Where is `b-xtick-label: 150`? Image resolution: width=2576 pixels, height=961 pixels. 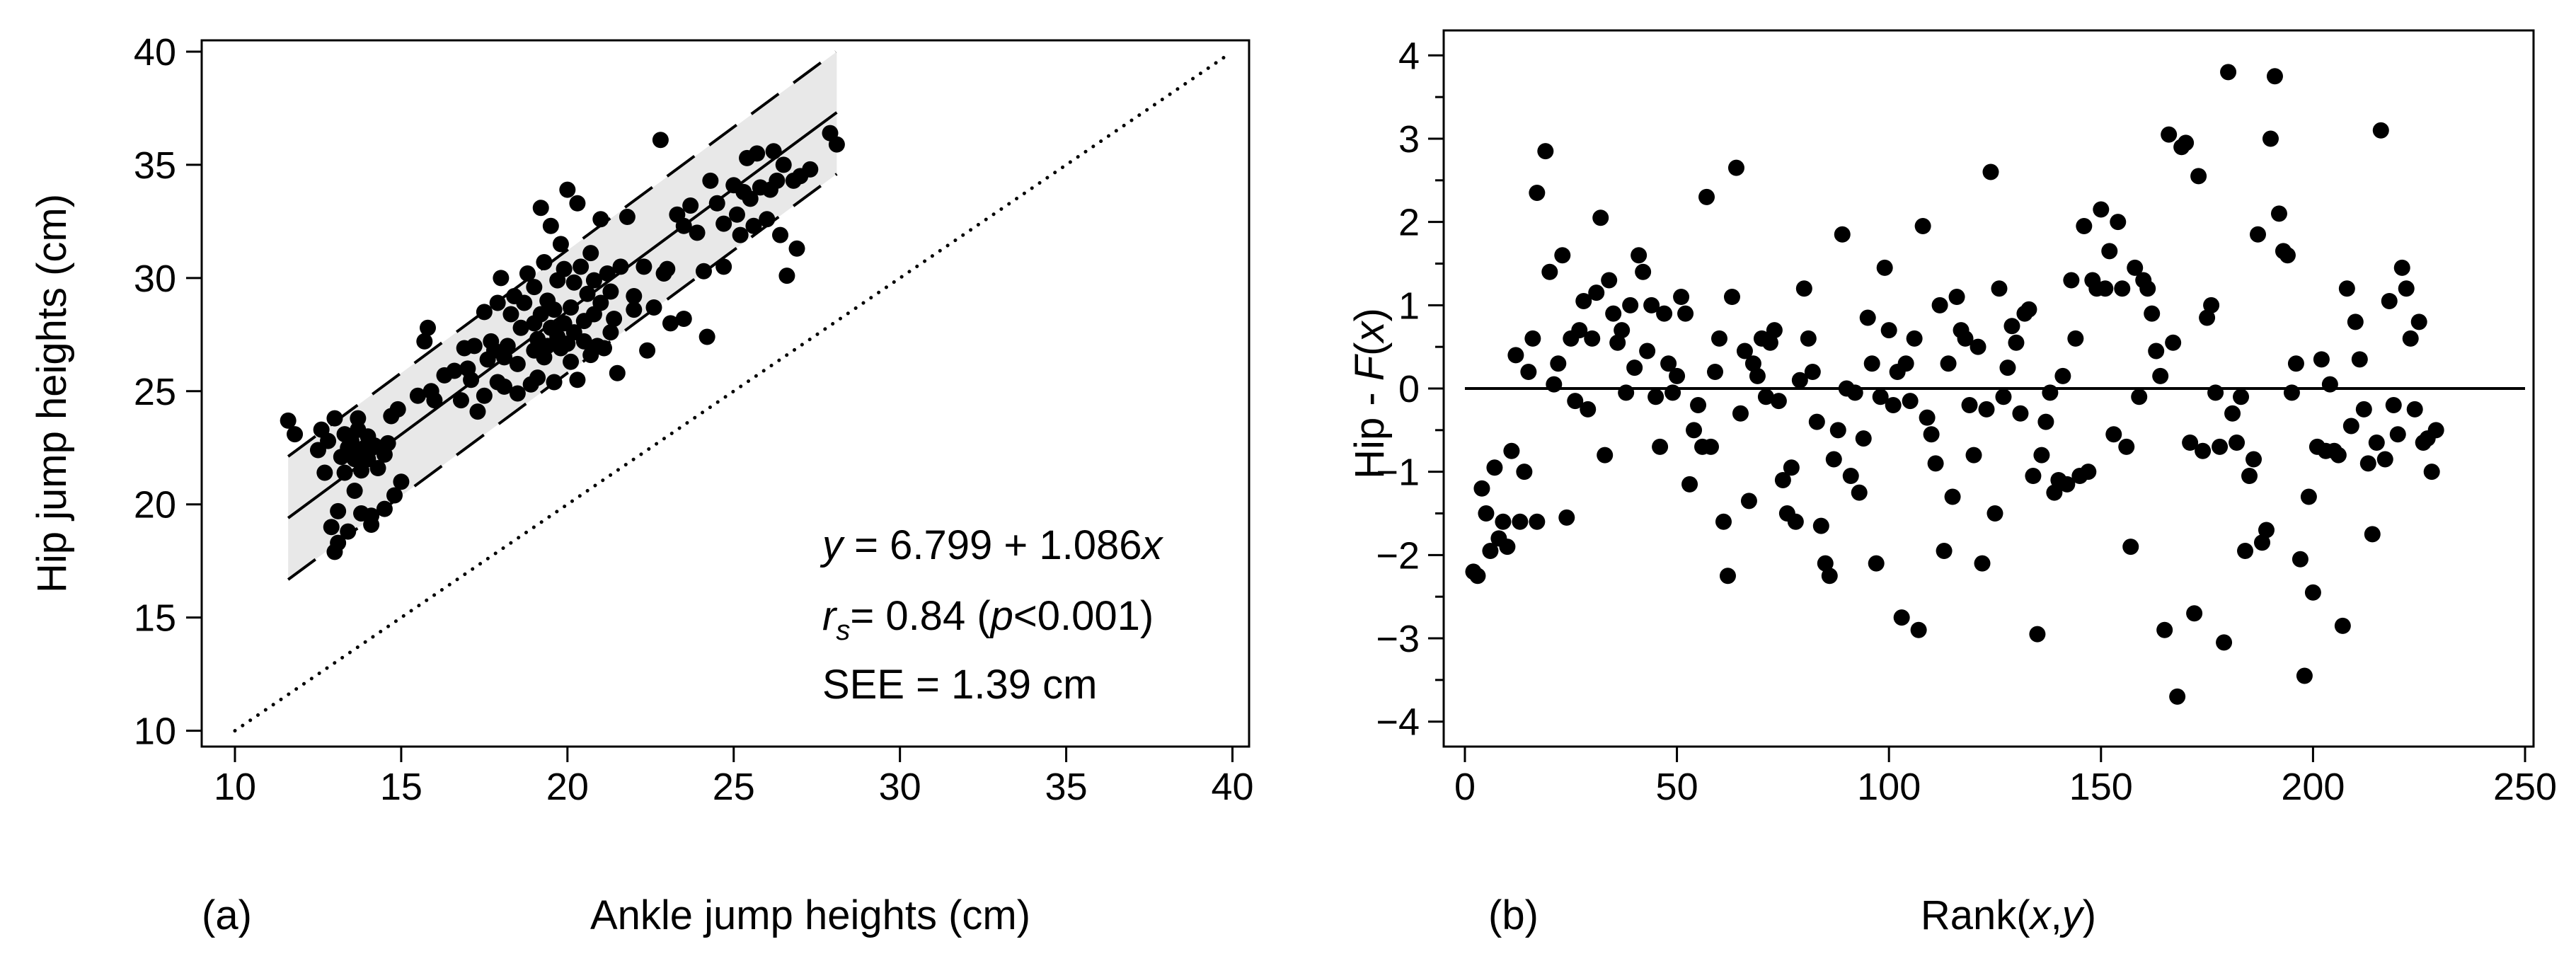 b-xtick-label: 150 is located at coordinates (2101, 787).